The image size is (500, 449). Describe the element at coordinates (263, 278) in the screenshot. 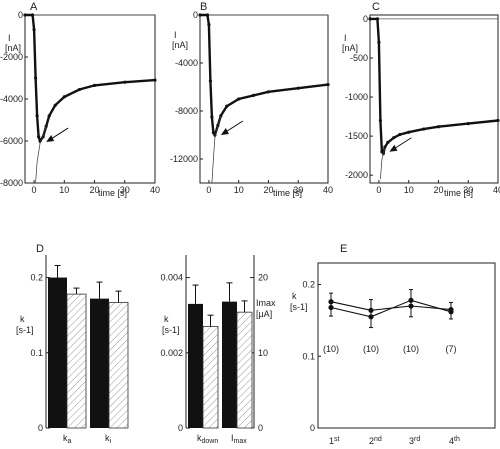

I see `panel-d-right-ytick2-label: 20` at that location.